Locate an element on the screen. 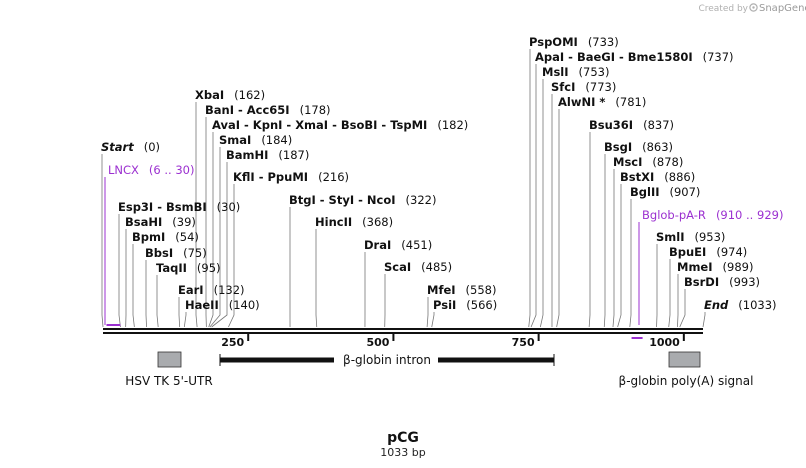 This screenshot has width=806, height=468. site-leader-xbai is located at coordinates (196, 215).